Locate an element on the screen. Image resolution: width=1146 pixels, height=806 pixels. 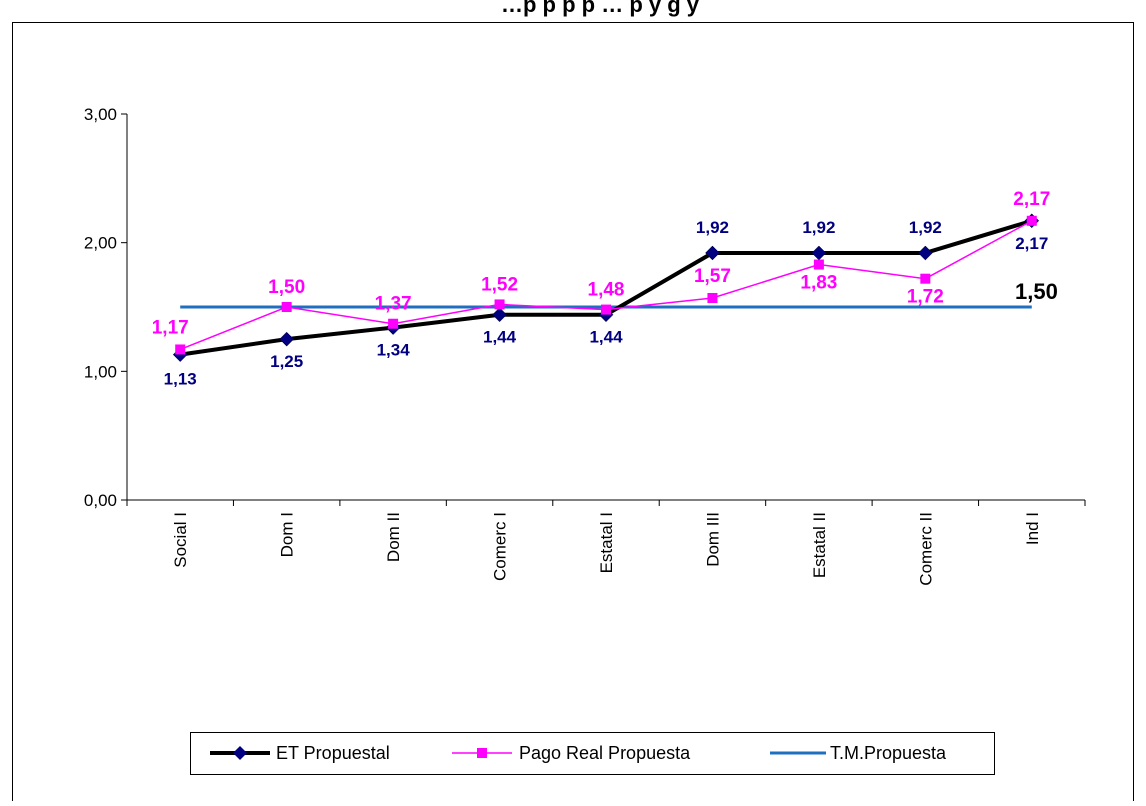
legend-marker-pago-real is located at coordinates (482, 753).